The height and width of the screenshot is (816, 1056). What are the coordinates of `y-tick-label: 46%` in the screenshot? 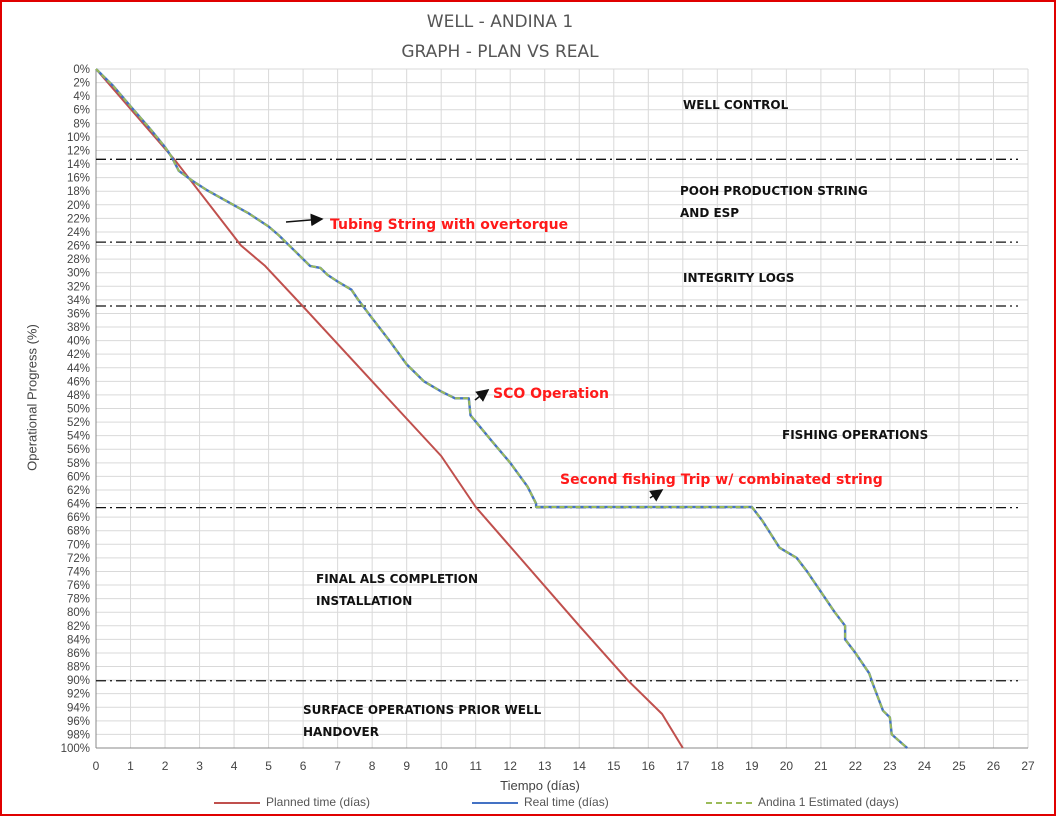 It's located at (78, 382).